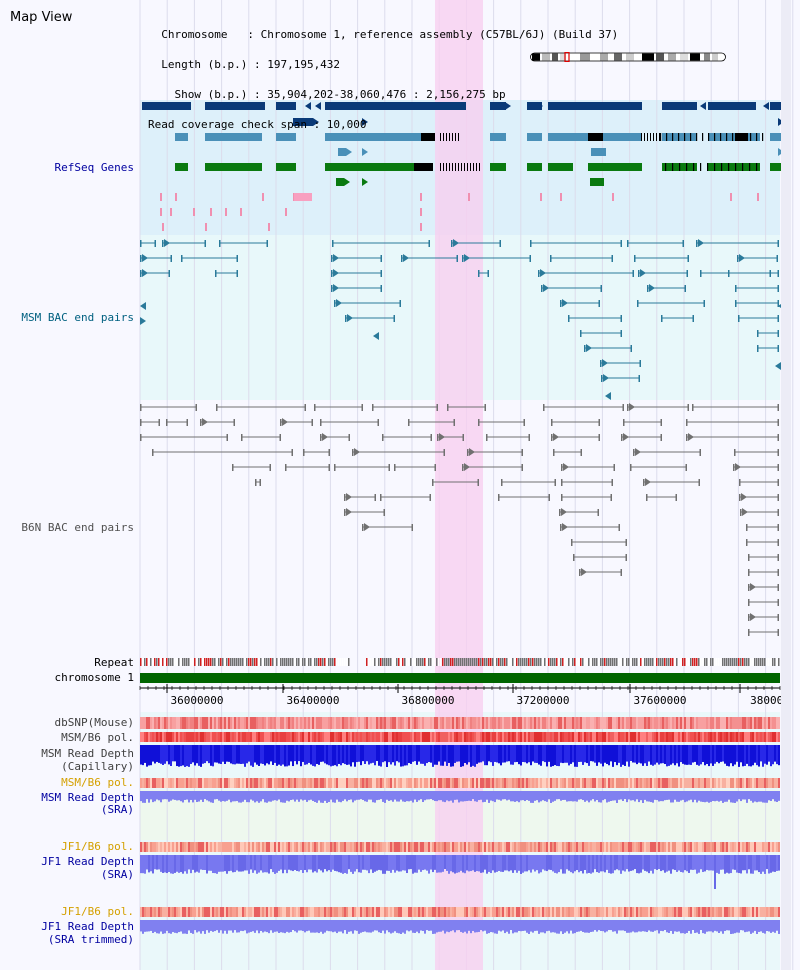  I want to click on msm-bac-pair-end, so click(155, 243).